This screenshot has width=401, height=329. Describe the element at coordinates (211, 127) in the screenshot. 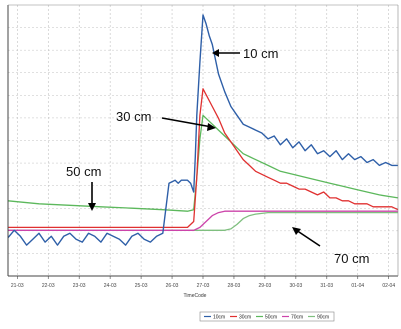

I see `annotation-30cm-arrowhead` at that location.